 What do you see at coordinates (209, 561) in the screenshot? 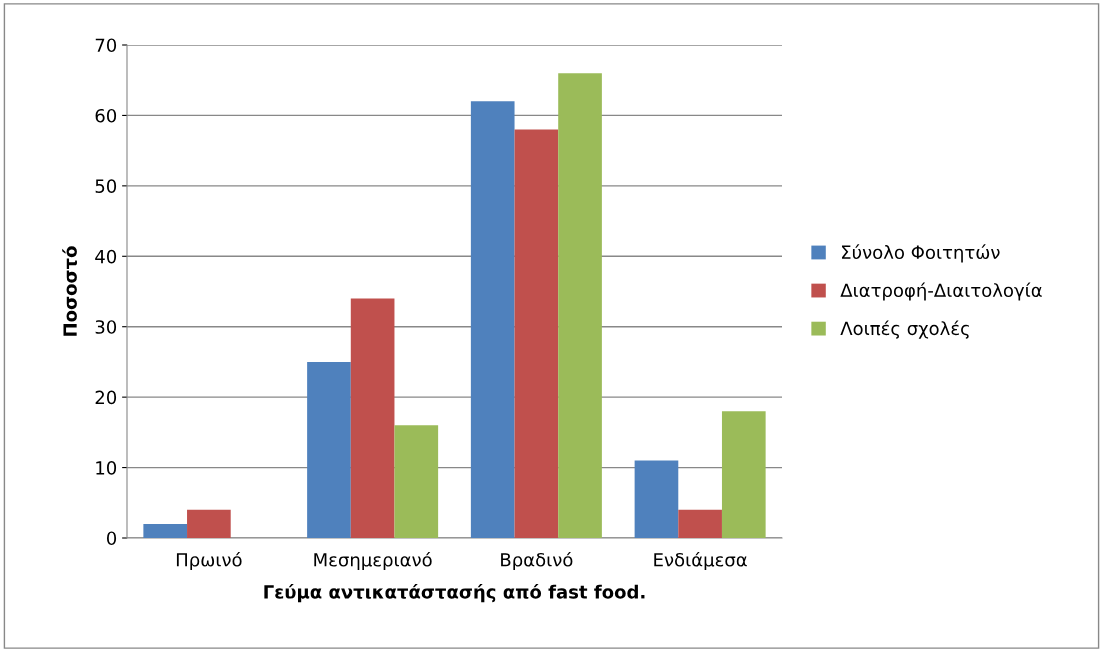
I see `x-tick-label: Πρωινό` at bounding box center [209, 561].